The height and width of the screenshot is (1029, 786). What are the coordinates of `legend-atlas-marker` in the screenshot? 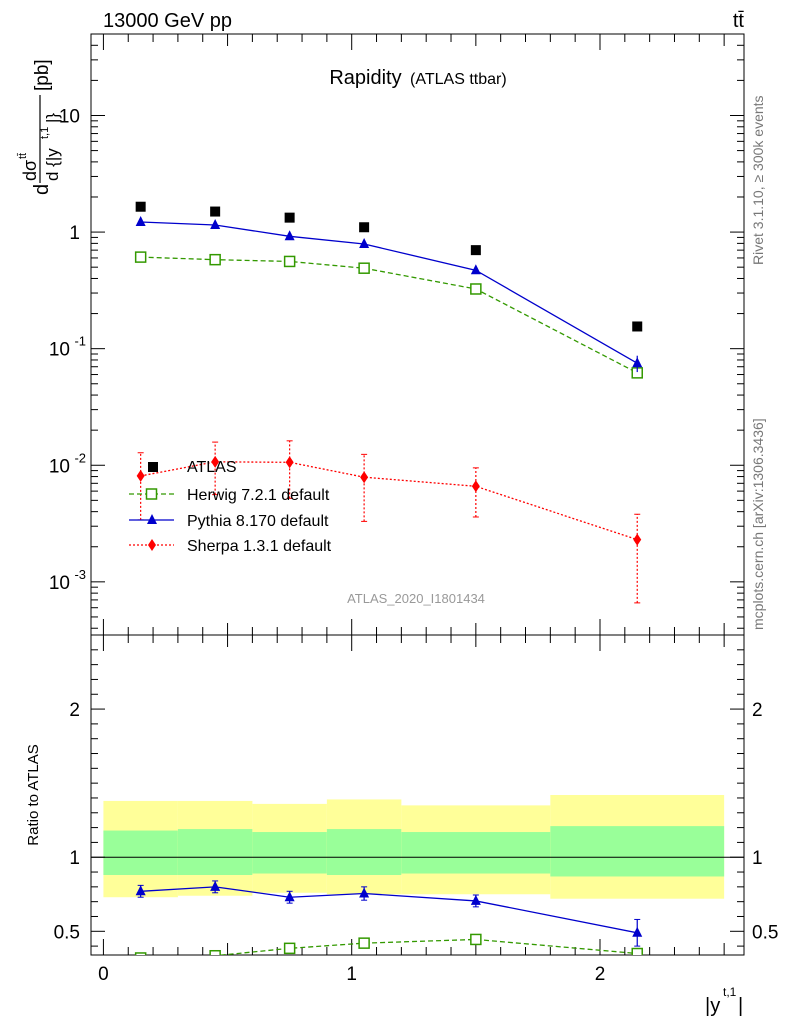 It's located at (153, 467).